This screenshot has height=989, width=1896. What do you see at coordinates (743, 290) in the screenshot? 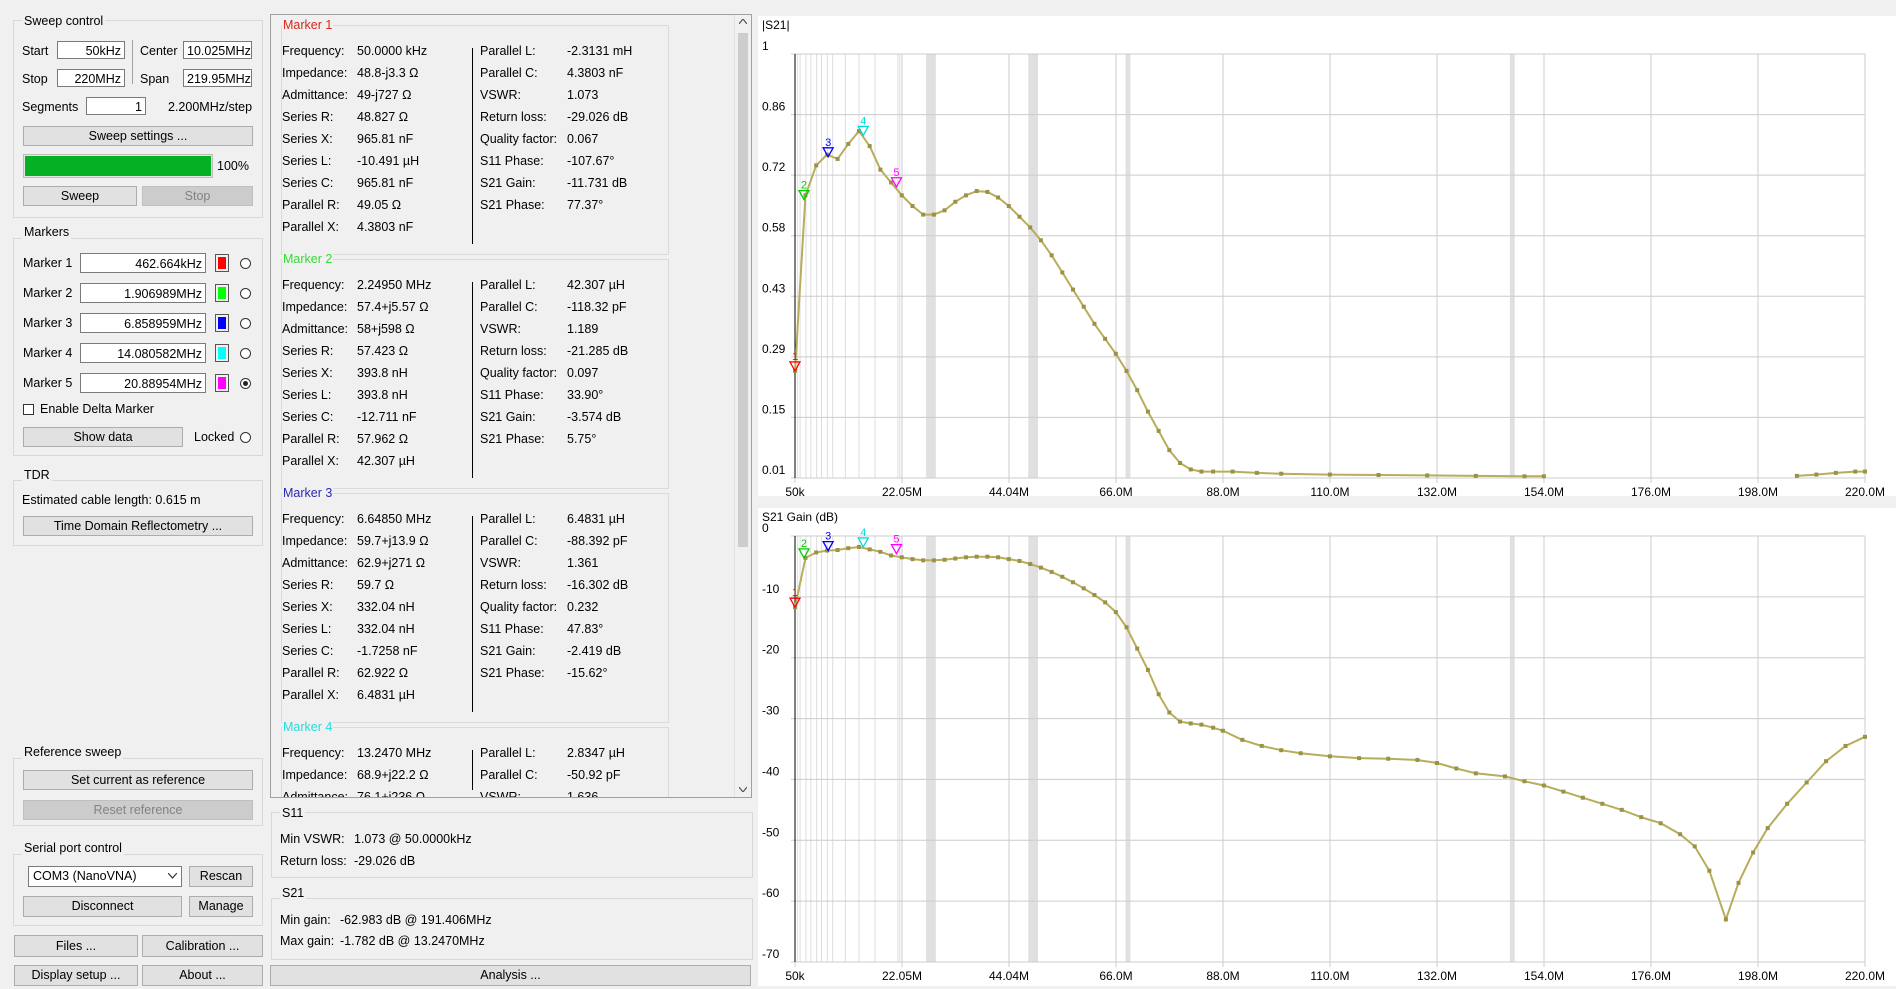
I see `scrollbar-thumb` at bounding box center [743, 290].